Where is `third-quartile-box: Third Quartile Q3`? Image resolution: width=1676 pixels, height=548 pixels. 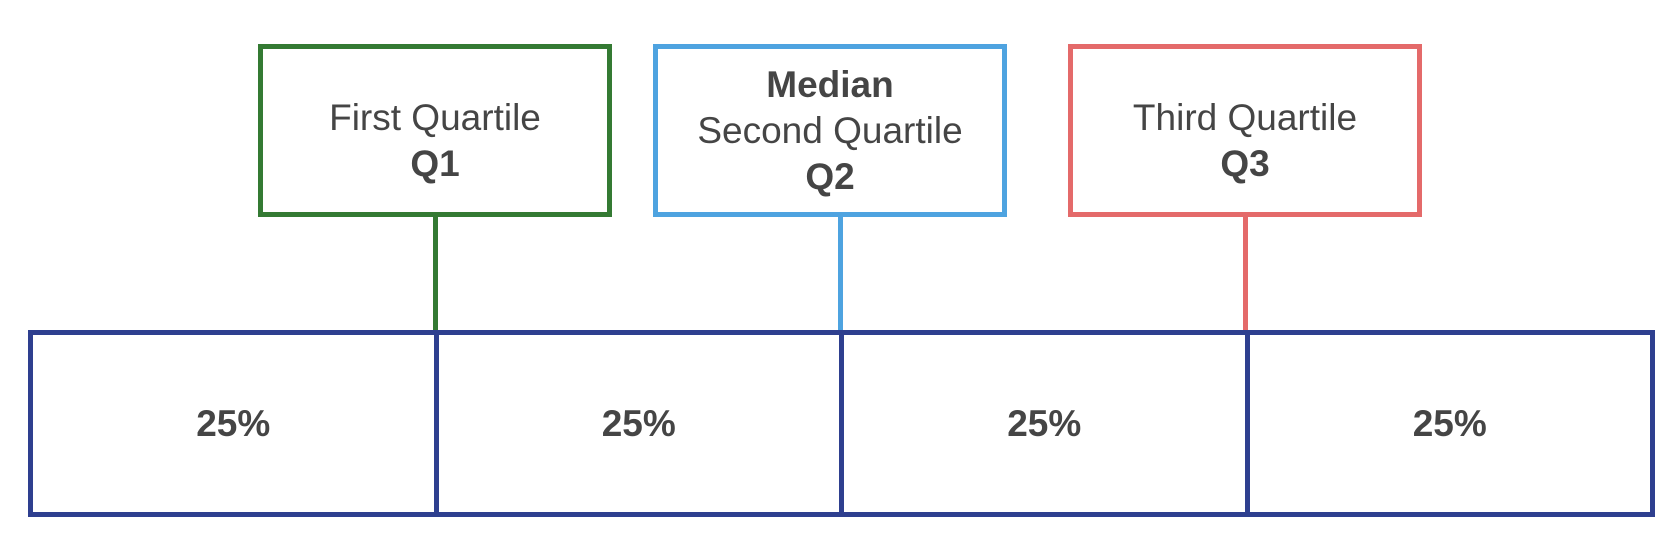 third-quartile-box: Third Quartile Q3 is located at coordinates (1245, 130).